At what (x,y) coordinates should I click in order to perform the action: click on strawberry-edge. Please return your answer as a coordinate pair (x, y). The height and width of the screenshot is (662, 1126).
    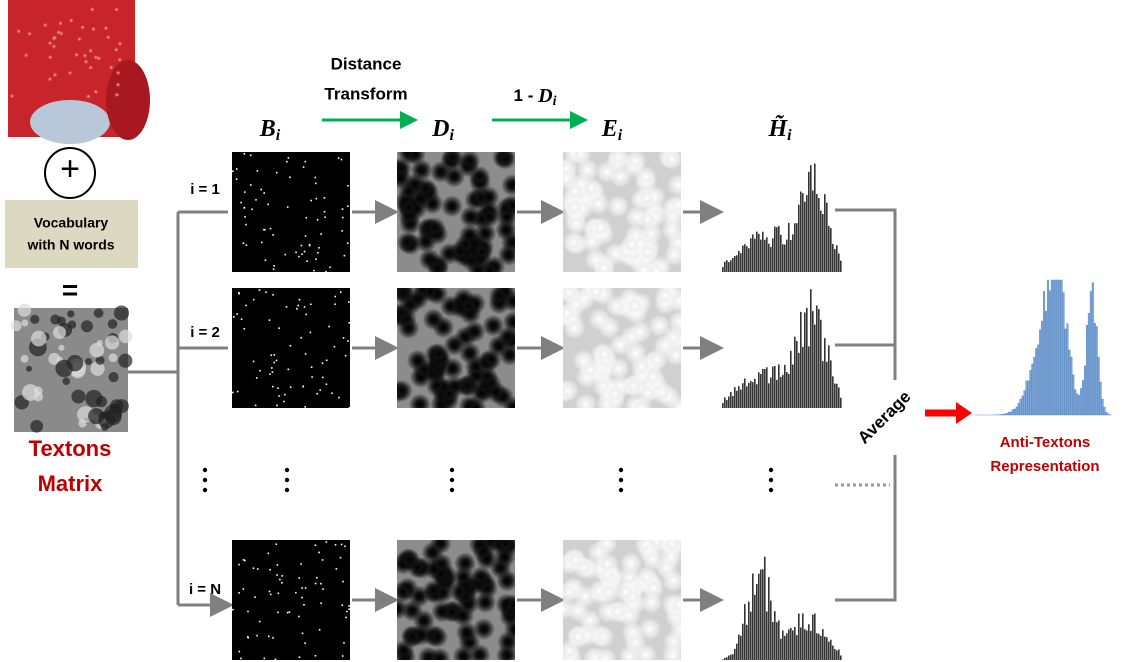
    Looking at the image, I should click on (128, 100).